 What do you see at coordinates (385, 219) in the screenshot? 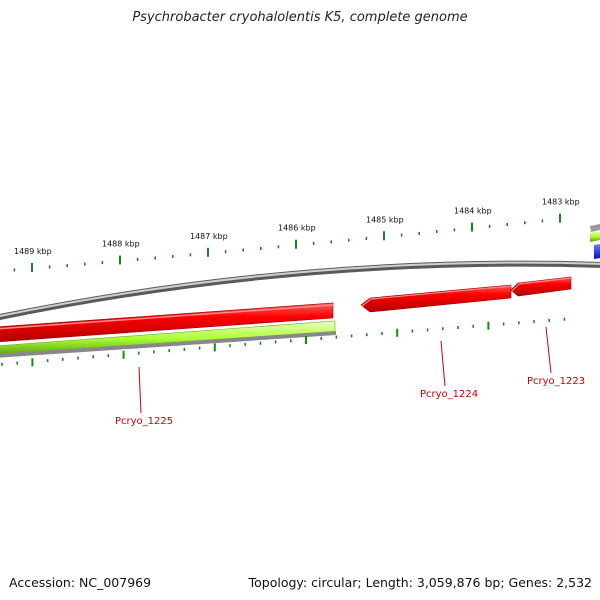
I see `kbp-label: 1485 kbp` at bounding box center [385, 219].